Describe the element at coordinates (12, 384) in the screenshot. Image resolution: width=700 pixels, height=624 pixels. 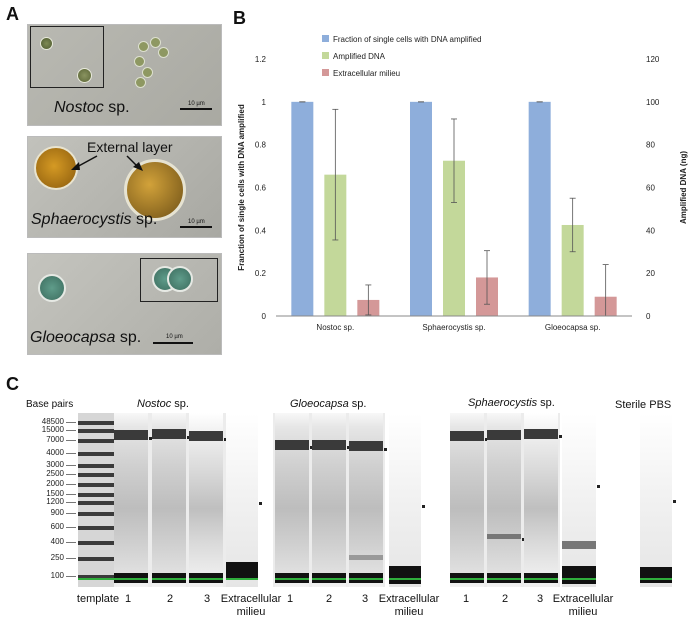
I see `panel-label-c: C` at that location.